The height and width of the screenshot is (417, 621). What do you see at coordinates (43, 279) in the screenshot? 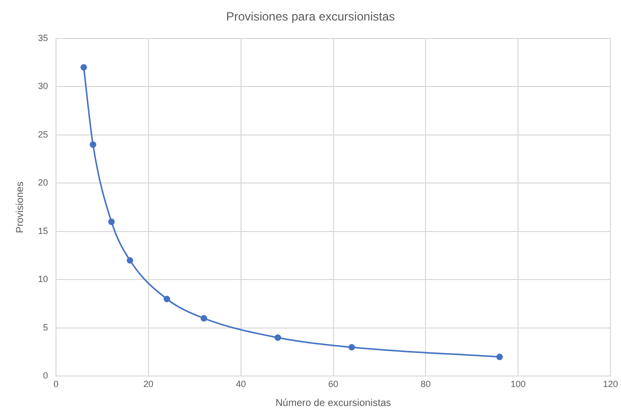
I see `y-tick-label: 10` at bounding box center [43, 279].